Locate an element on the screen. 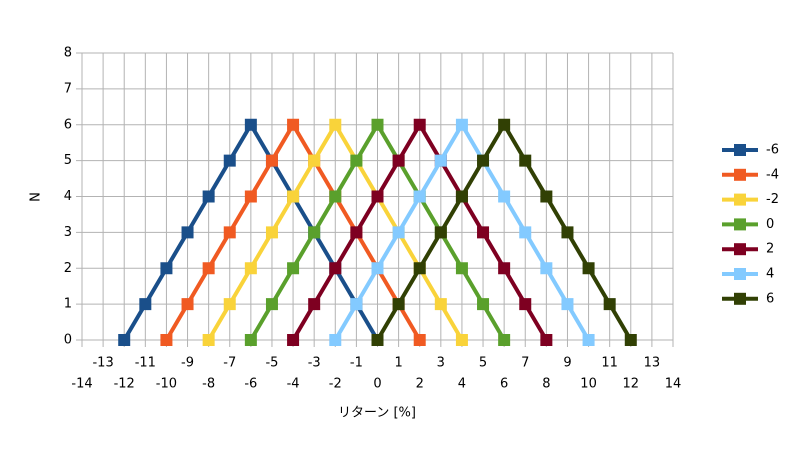 Image resolution: width=800 pixels, height=450 pixels. x-tick-label: -6 is located at coordinates (250, 384).